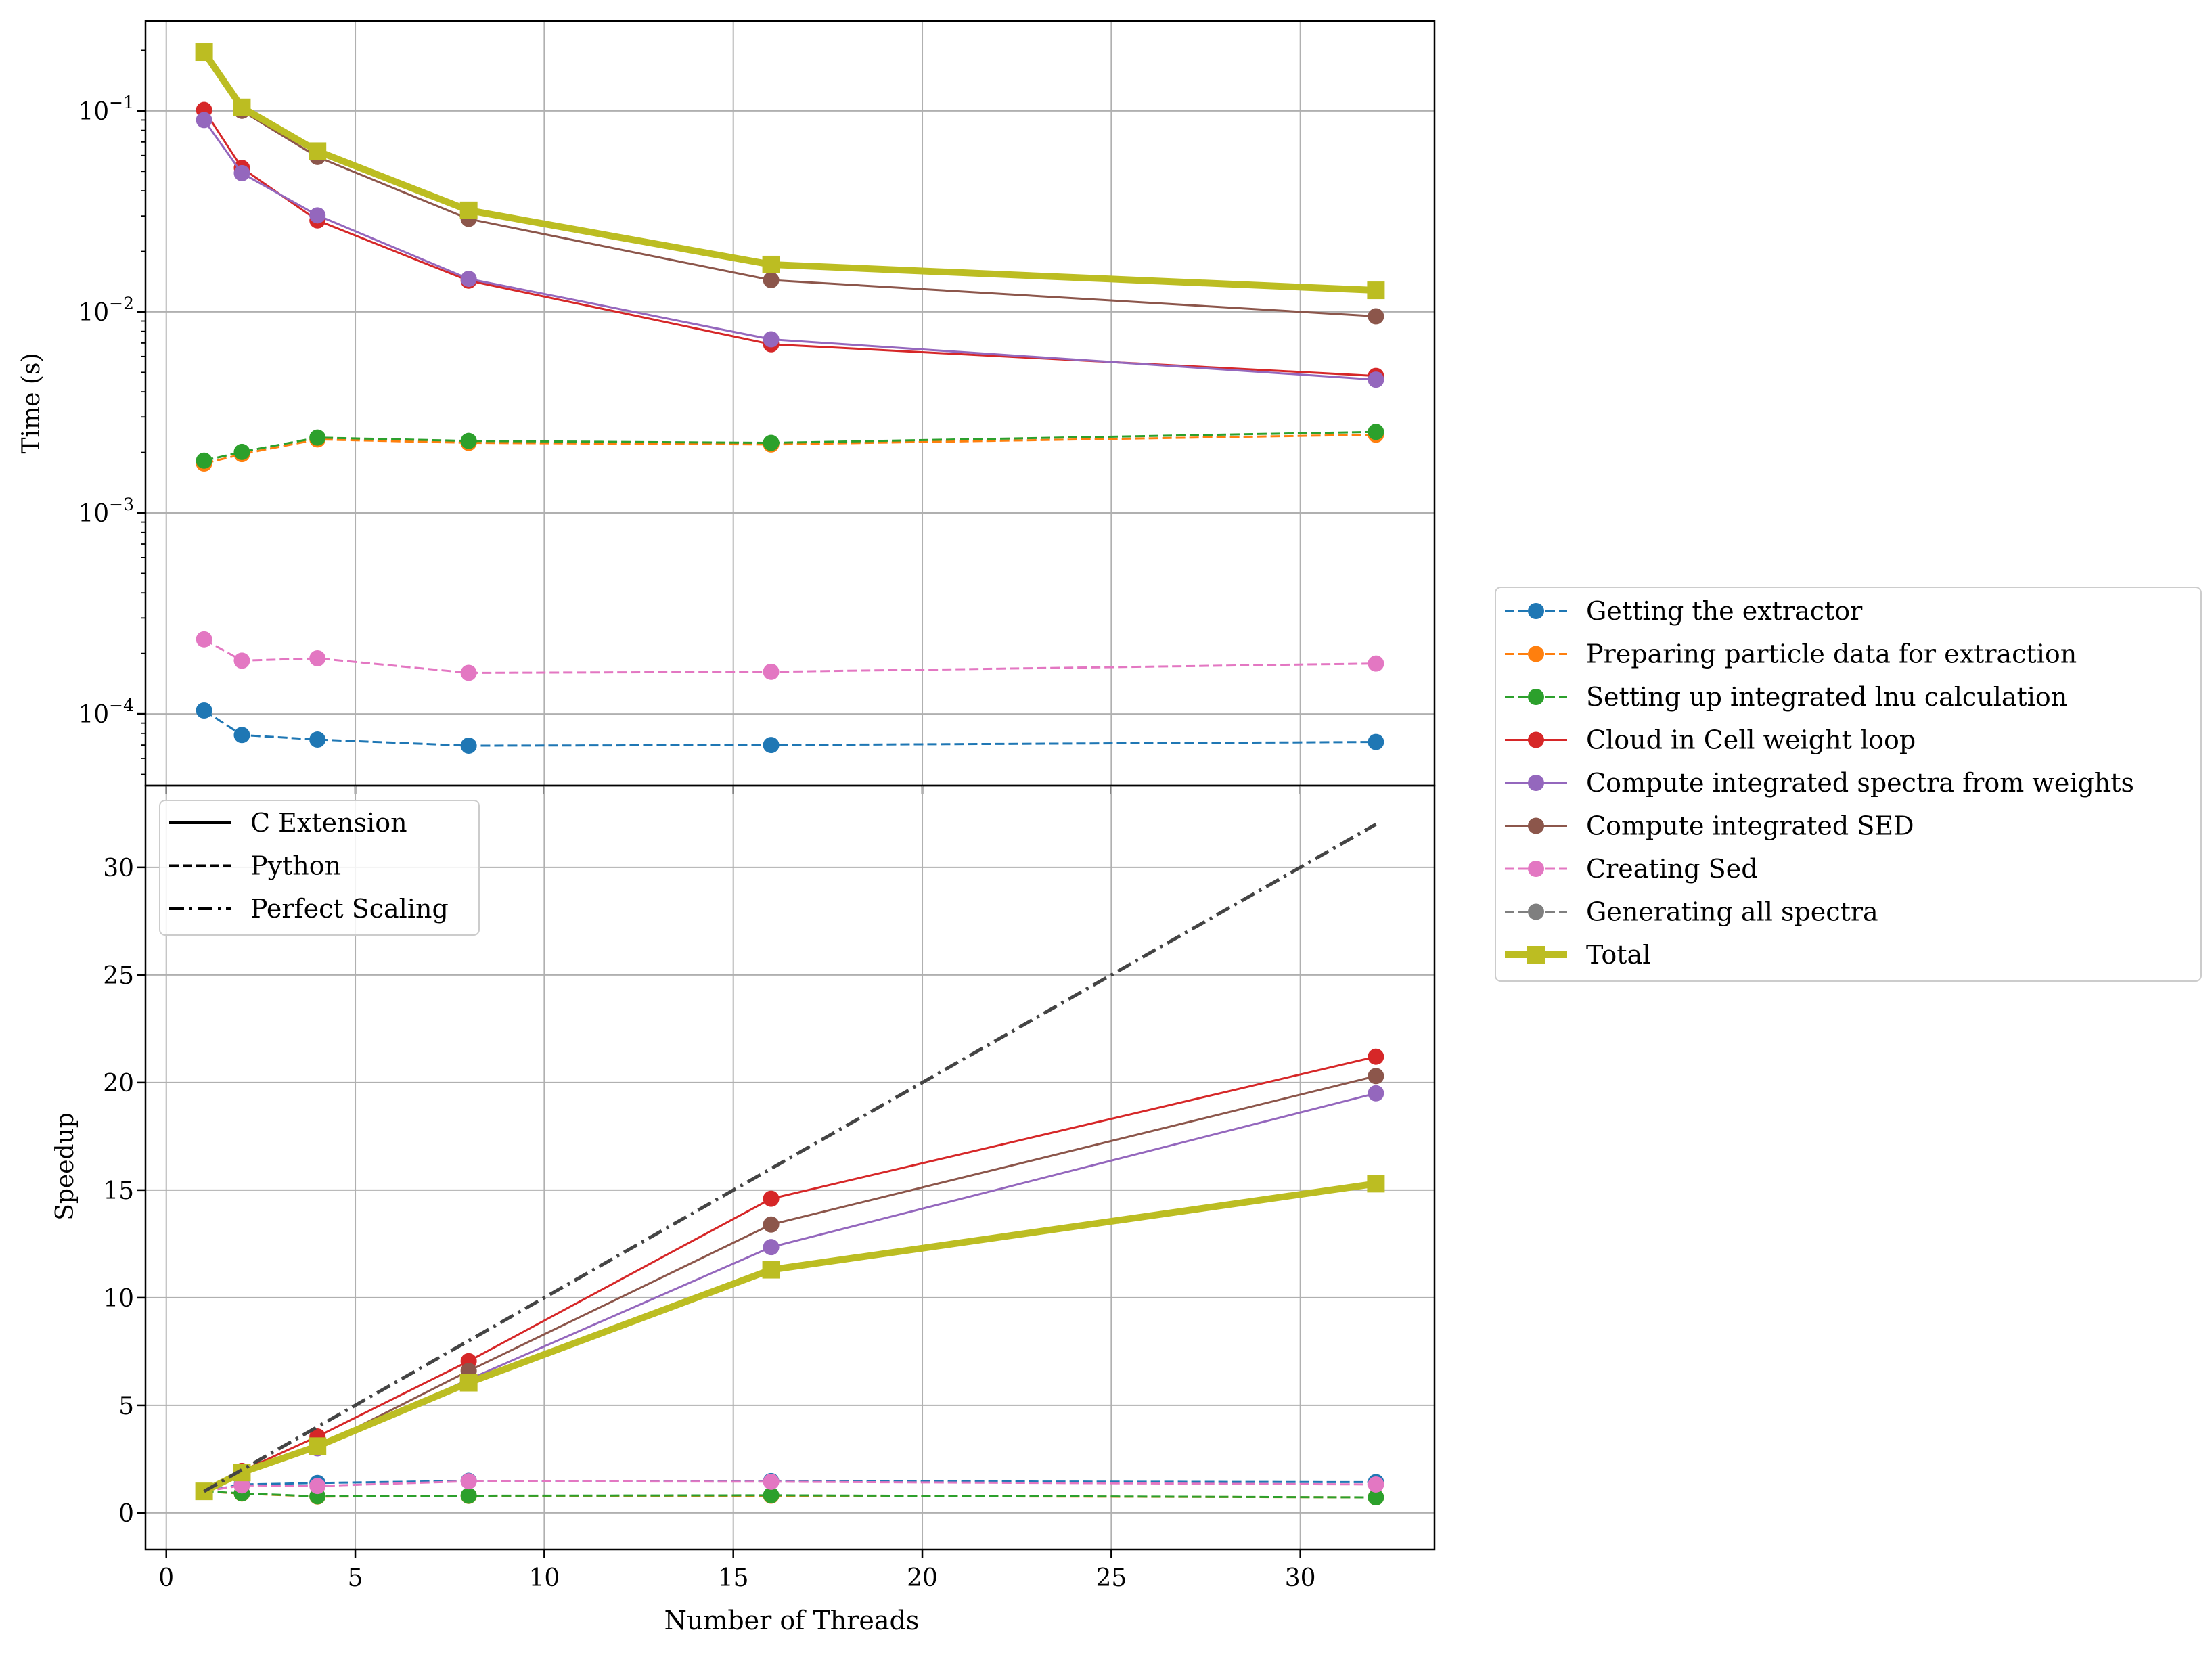  Describe the element at coordinates (106, 712) in the screenshot. I see `y-tick-label: 10⁻⁴` at that location.